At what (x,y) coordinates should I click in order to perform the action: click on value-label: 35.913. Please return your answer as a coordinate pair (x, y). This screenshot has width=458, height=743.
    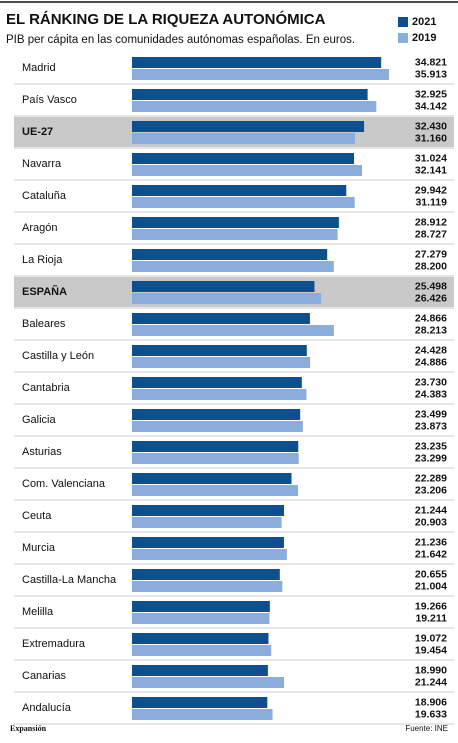
    Looking at the image, I should click on (431, 74).